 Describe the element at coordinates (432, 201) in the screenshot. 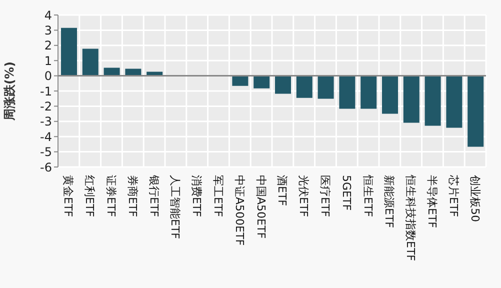

I see `x-tick-label: 半导体ETF` at that location.